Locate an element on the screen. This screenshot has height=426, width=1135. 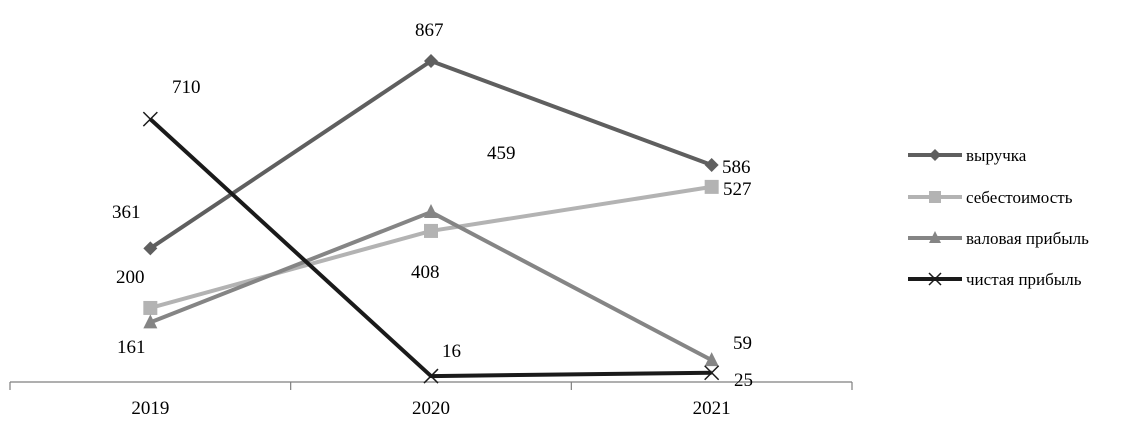
x-axis: 2019 2020 2021 is located at coordinates (431, 400).